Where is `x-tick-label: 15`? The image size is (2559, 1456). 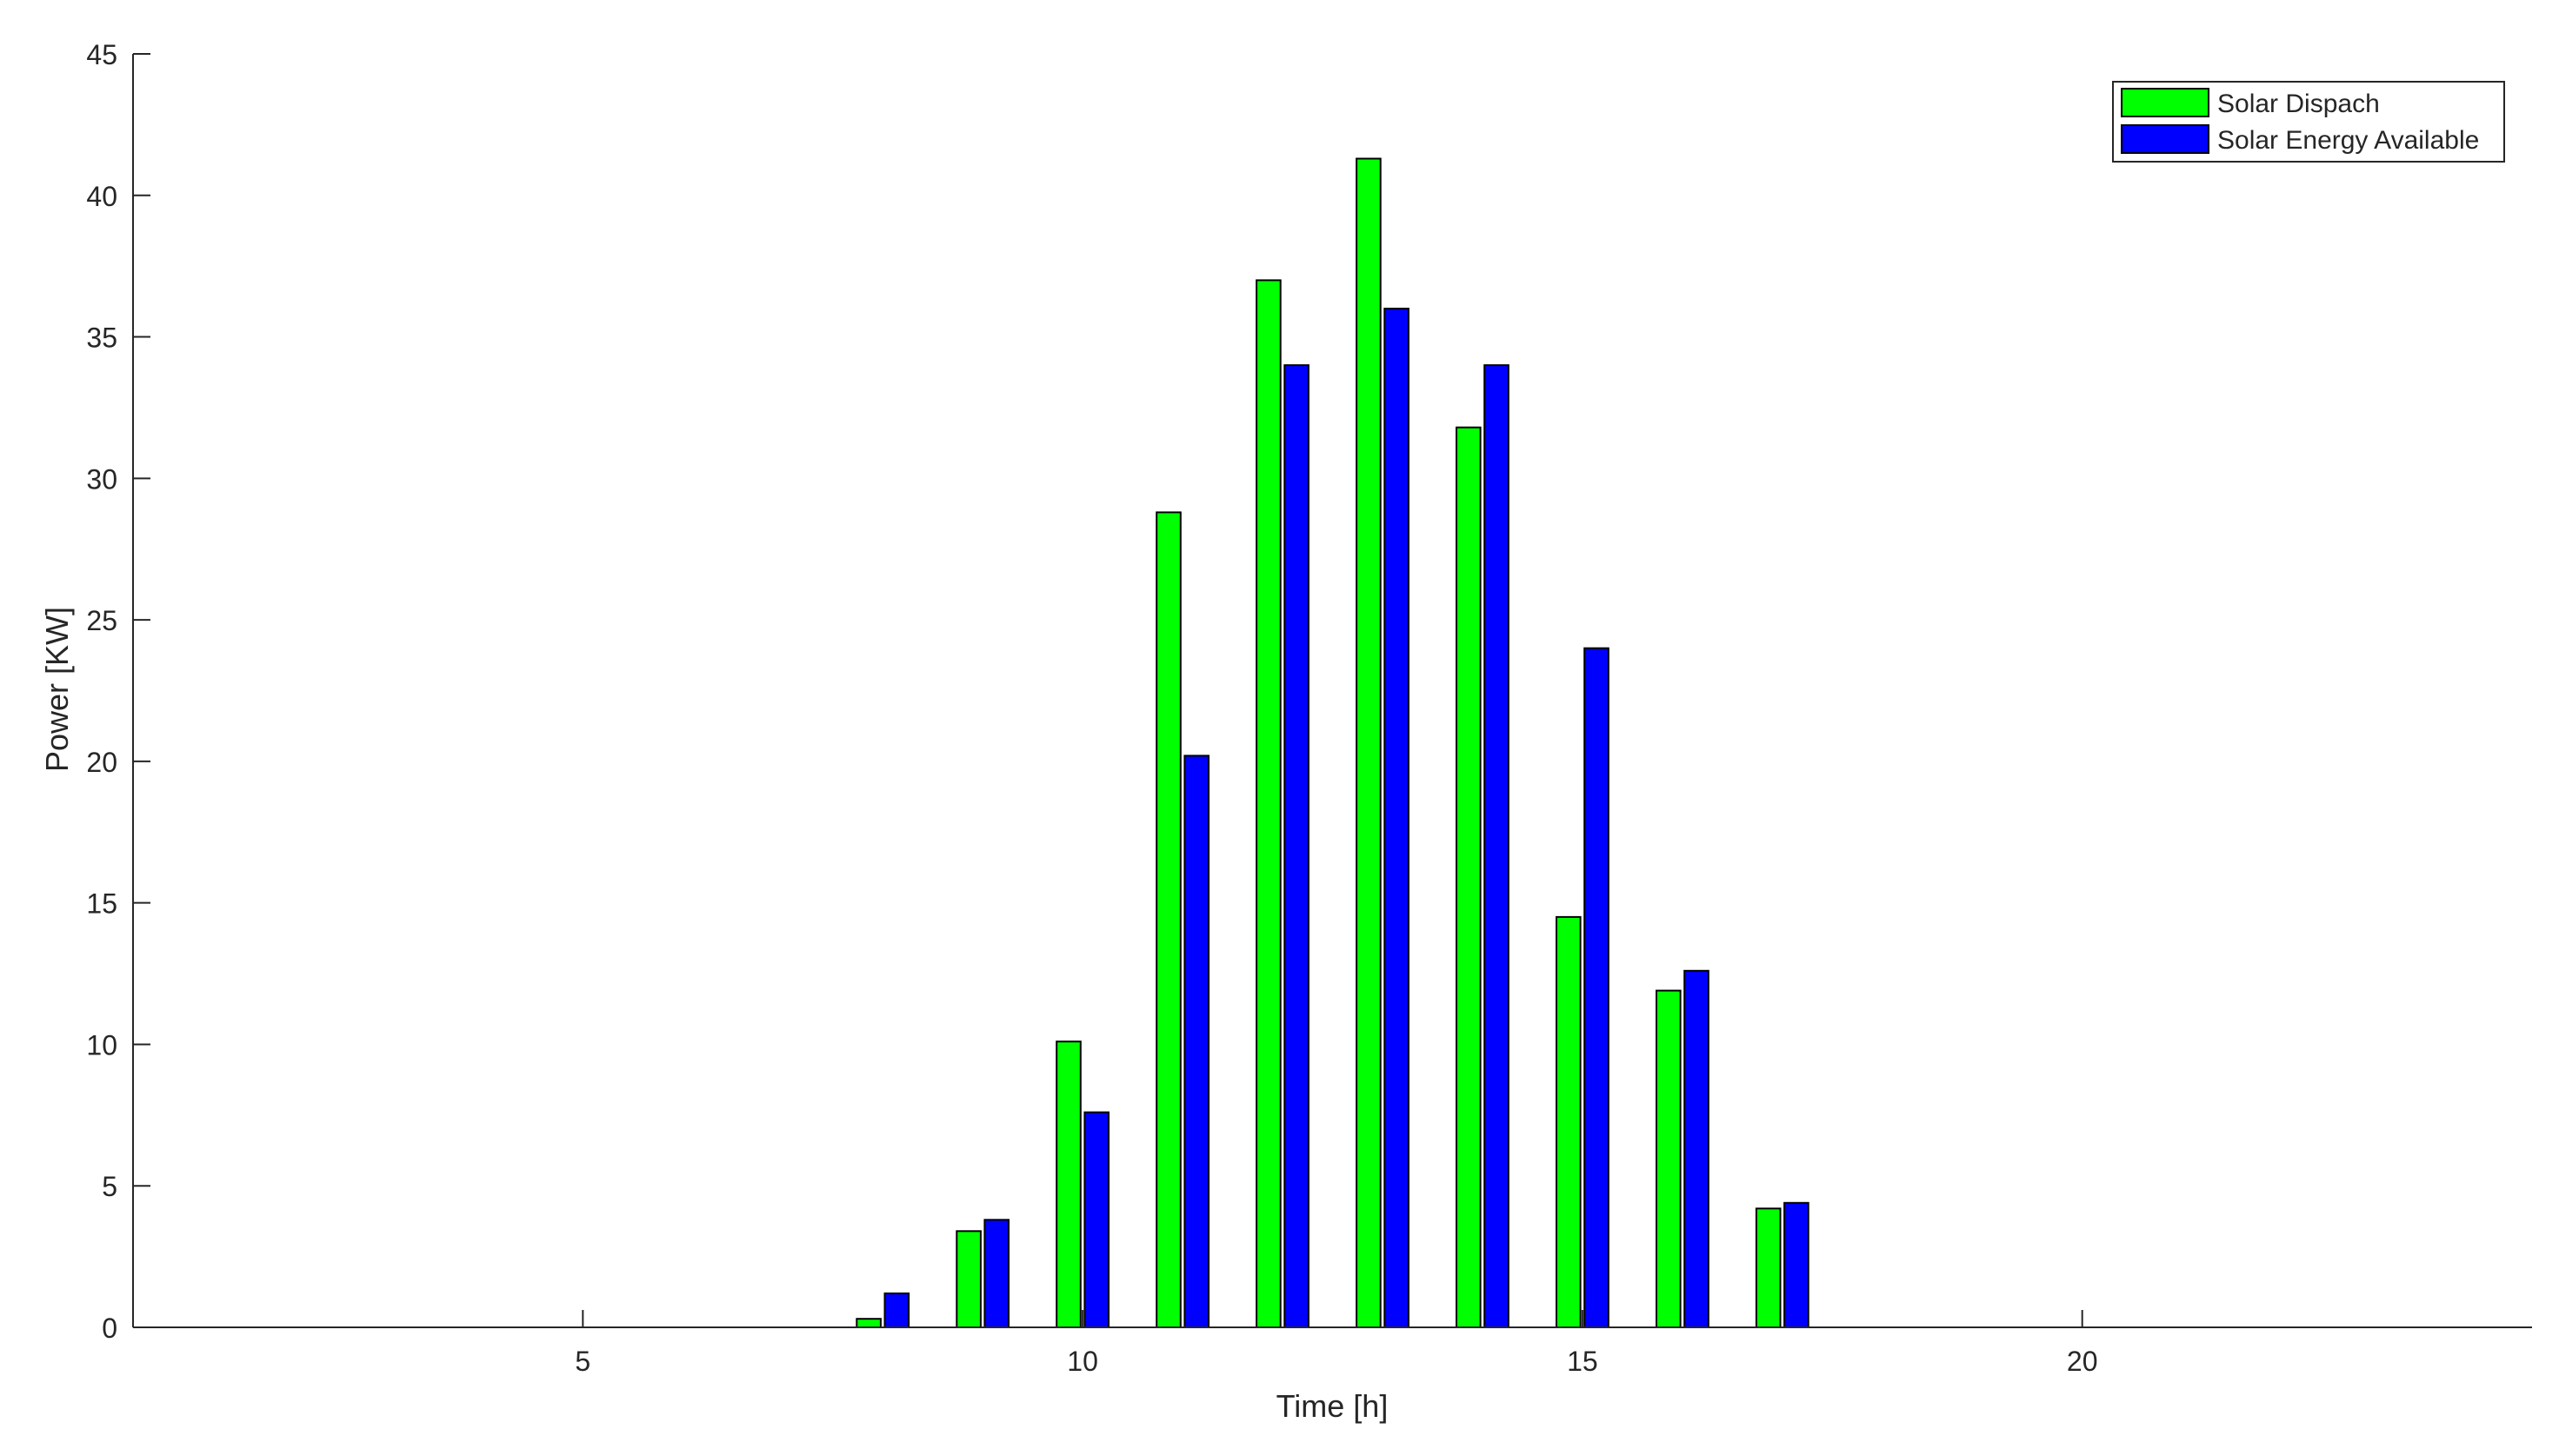
x-tick-label: 15 is located at coordinates (1582, 1361).